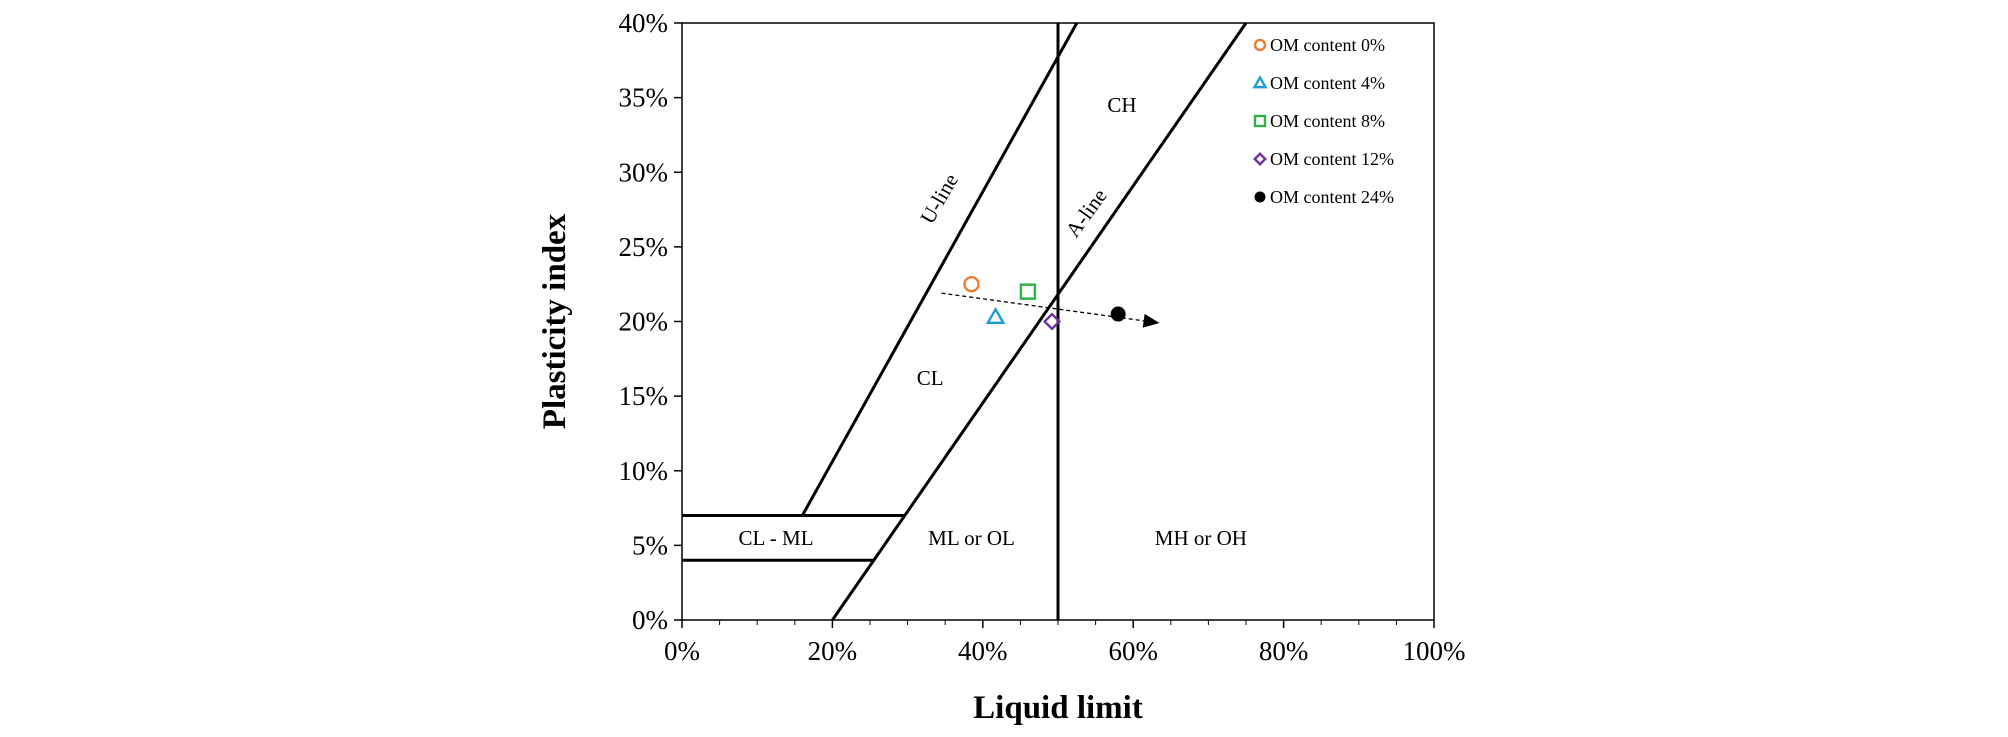  What do you see at coordinates (682, 651) in the screenshot?
I see `x-tick-label: 0%` at bounding box center [682, 651].